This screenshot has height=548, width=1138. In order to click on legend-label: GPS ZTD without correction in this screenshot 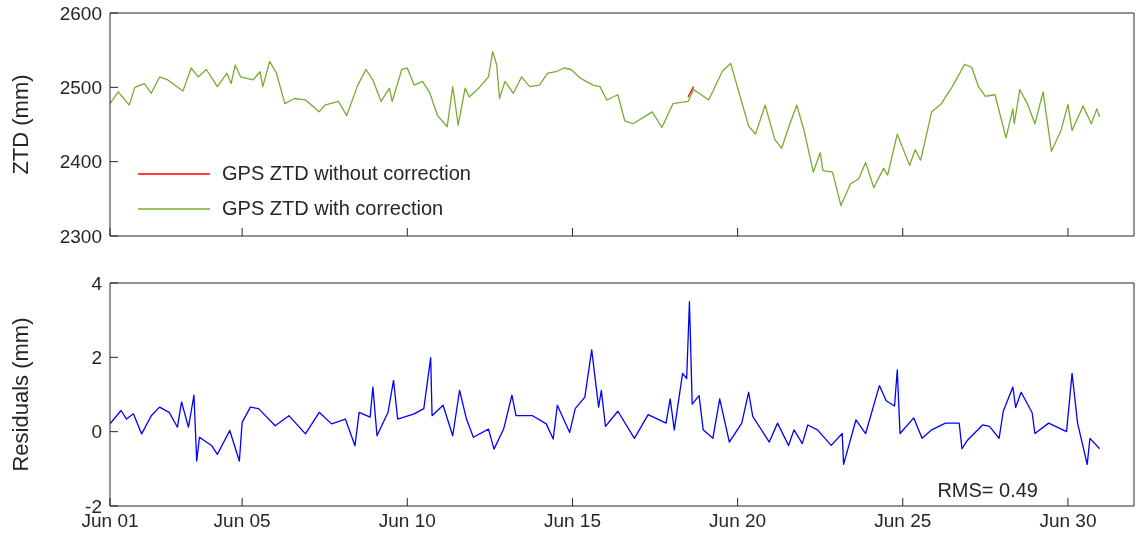, I will do `click(346, 173)`.